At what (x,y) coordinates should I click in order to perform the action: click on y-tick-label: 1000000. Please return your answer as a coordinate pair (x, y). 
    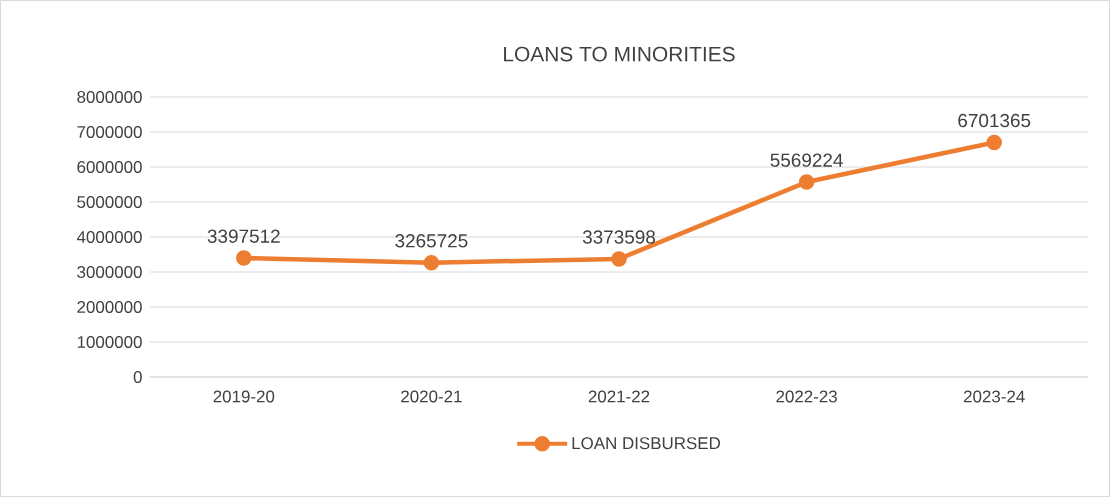
    Looking at the image, I should click on (109, 341).